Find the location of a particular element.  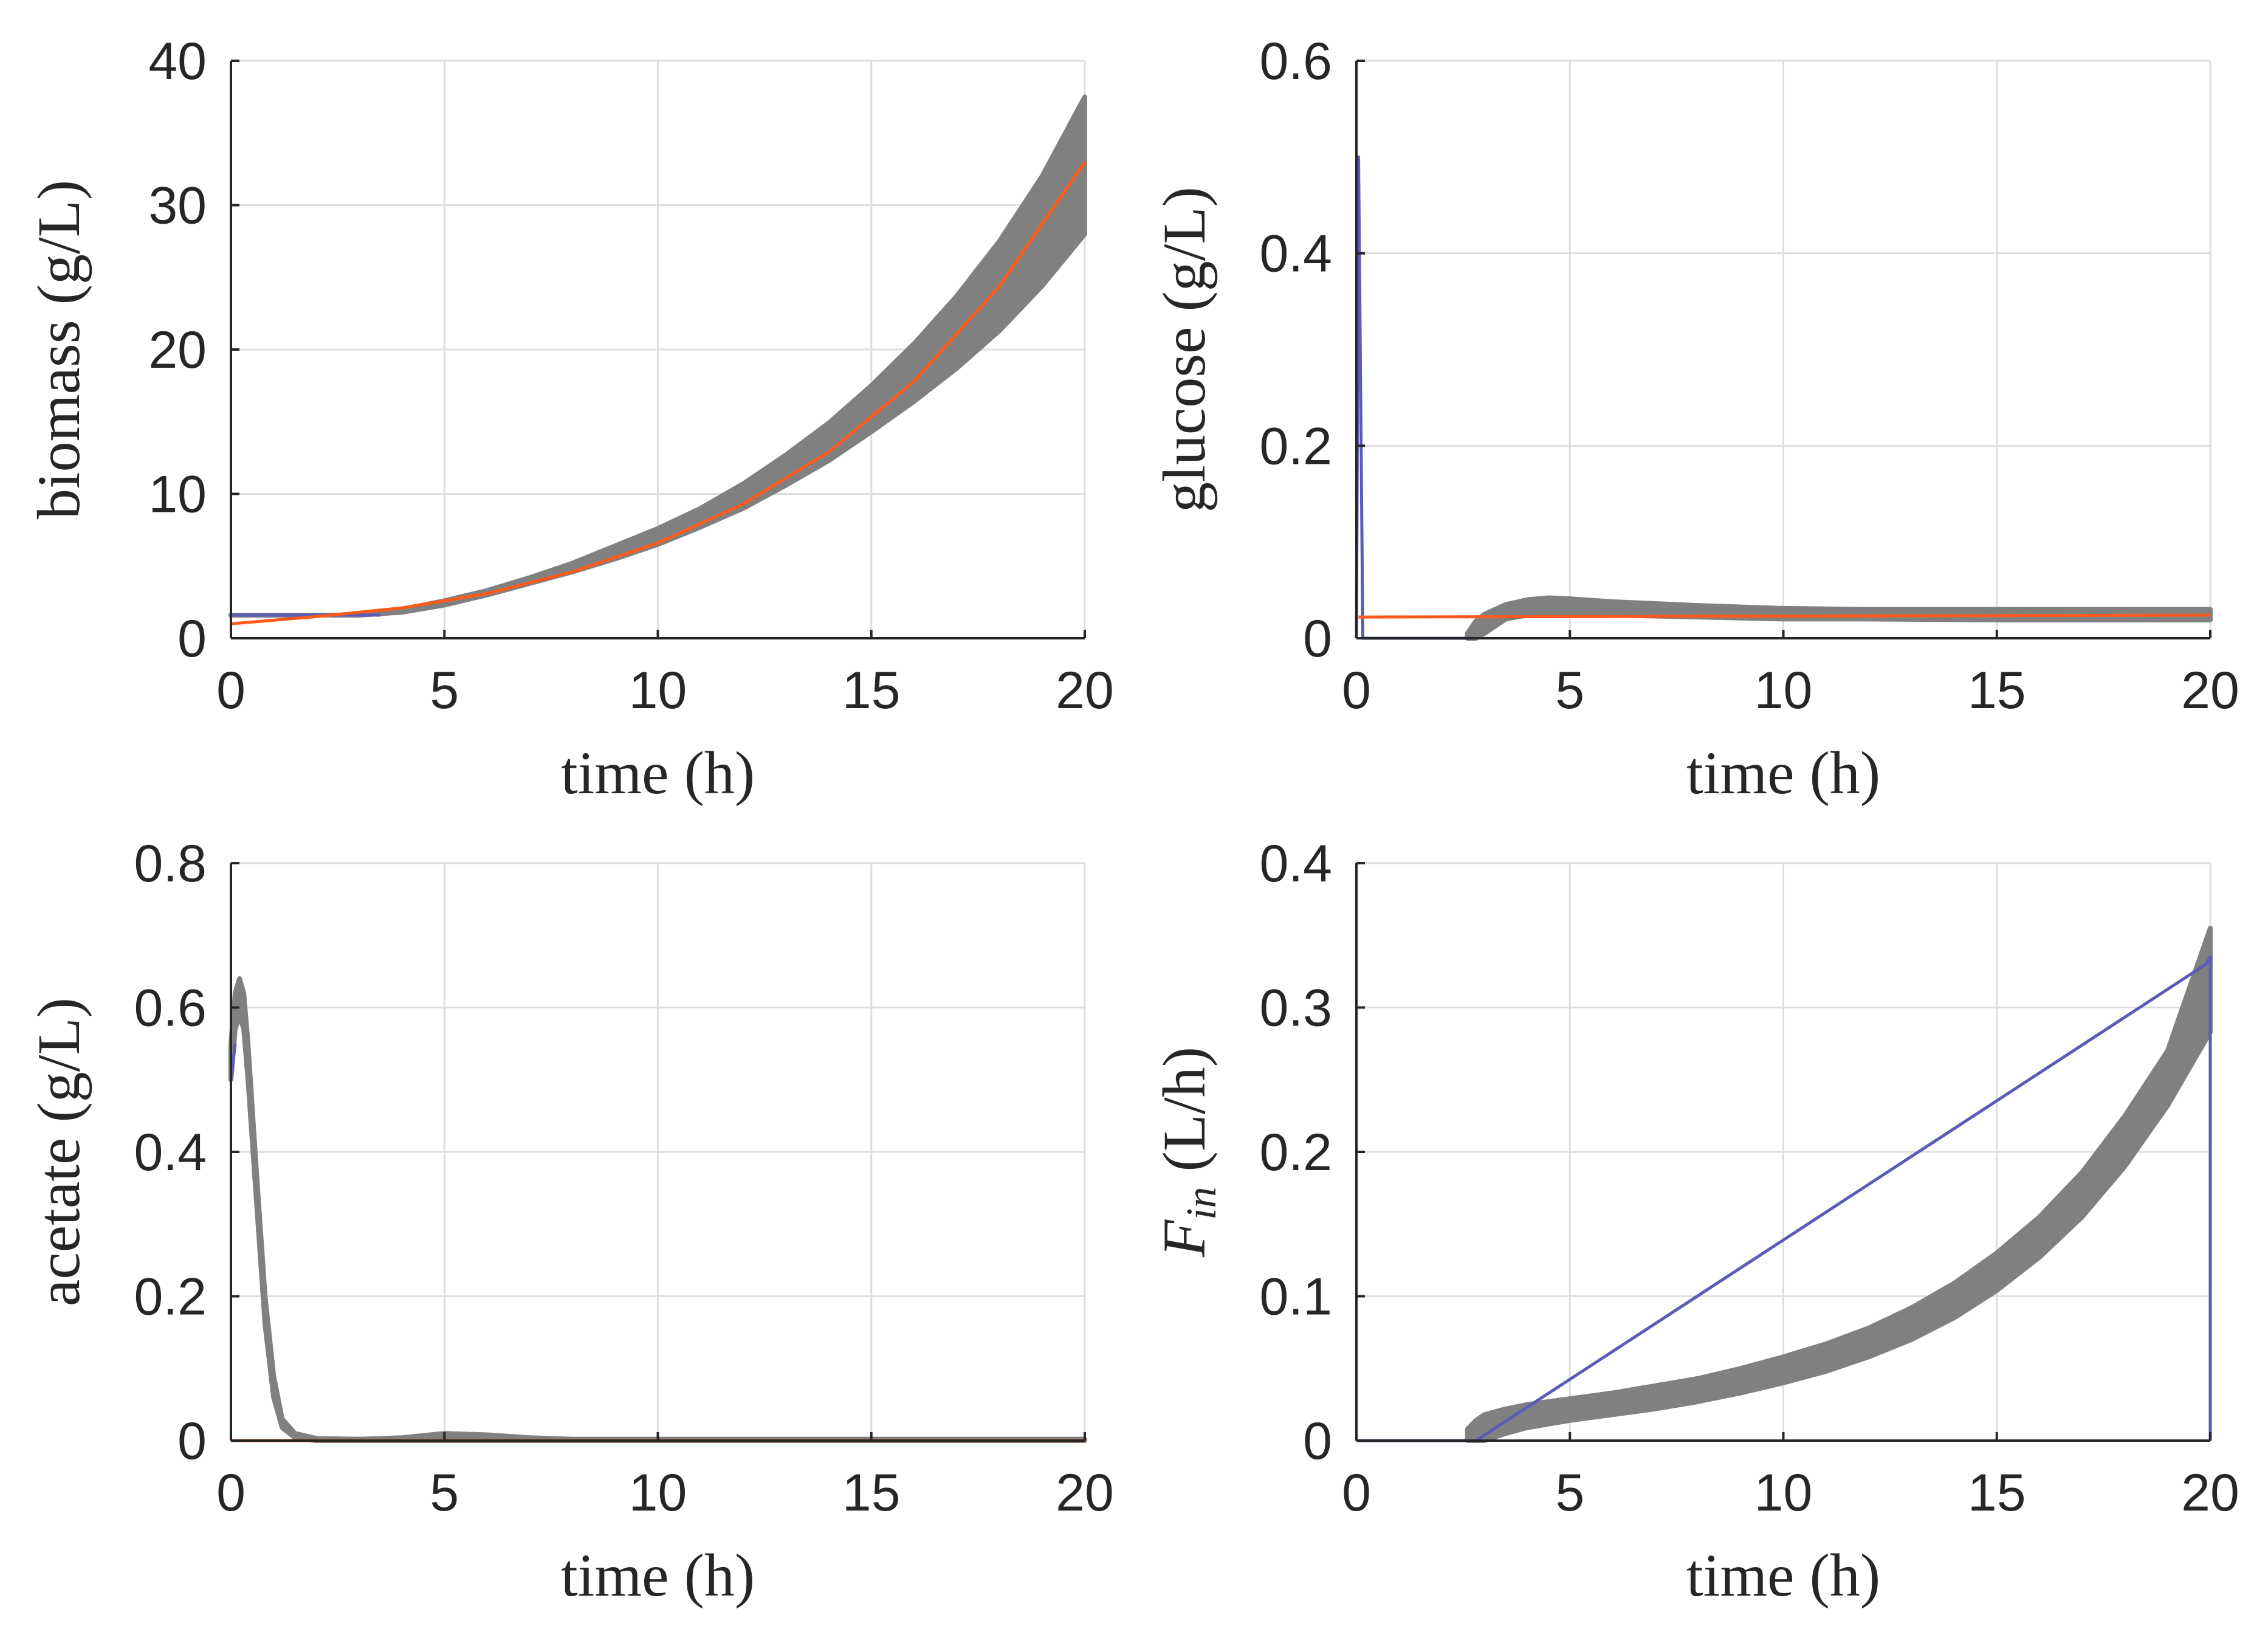

glucose-nominal-line is located at coordinates (1785, 616).